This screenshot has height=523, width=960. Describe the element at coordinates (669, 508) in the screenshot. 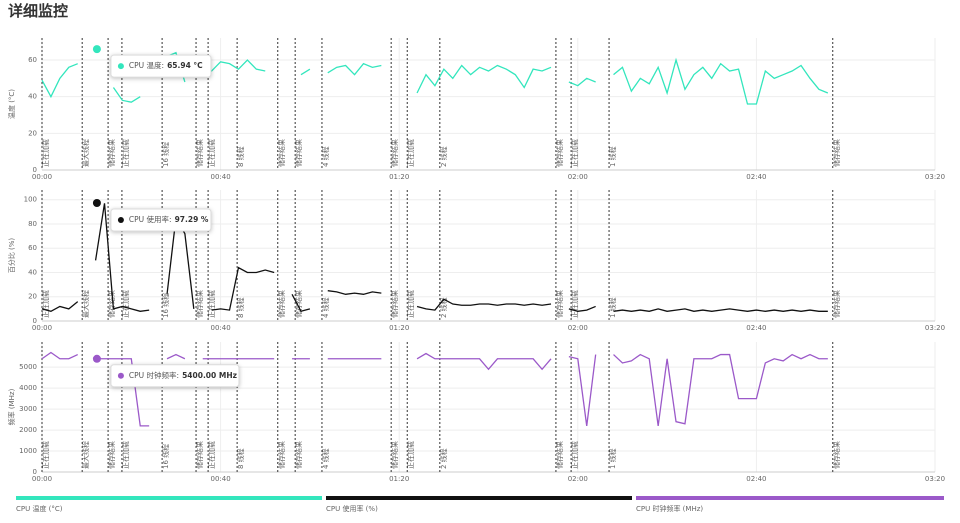

I see `legend-label: CPU 时钟频率 (MHz)` at that location.